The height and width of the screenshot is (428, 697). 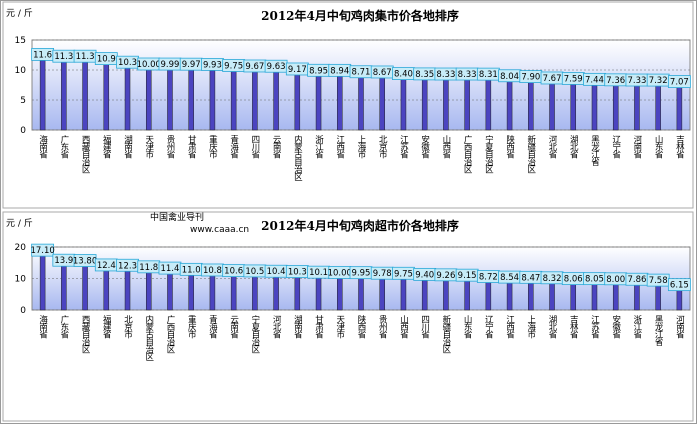 I want to click on value-label: 8.33, so click(x=467, y=75).